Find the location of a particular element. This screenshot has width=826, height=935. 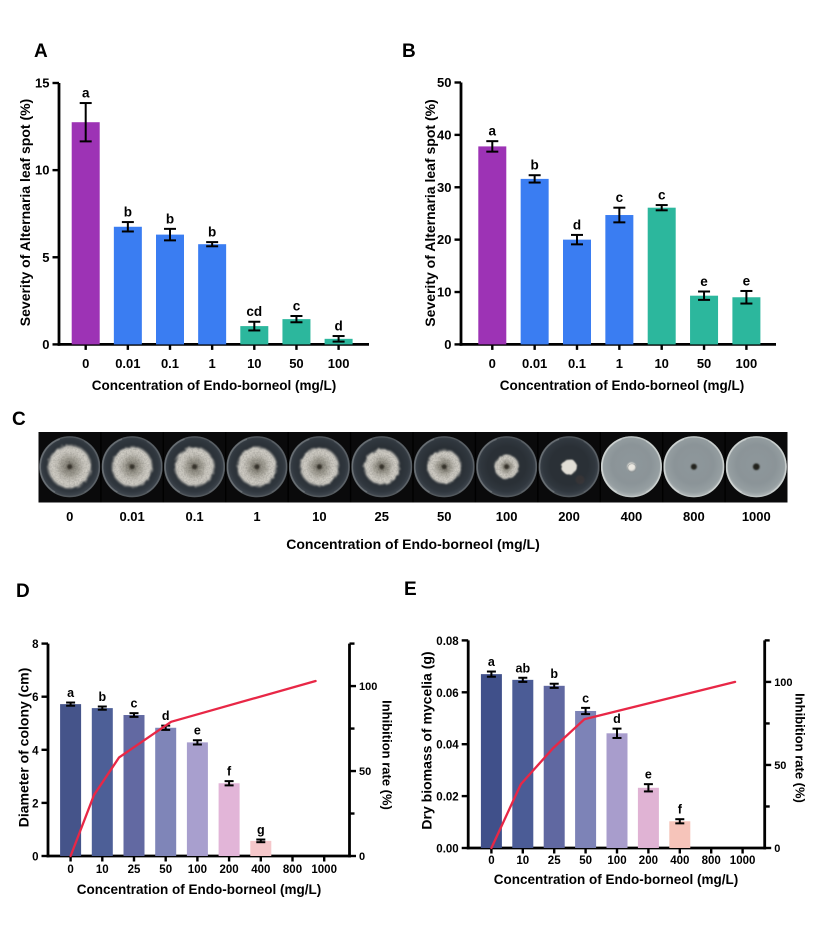

y-tick-label: 0.00 is located at coordinates (447, 850).